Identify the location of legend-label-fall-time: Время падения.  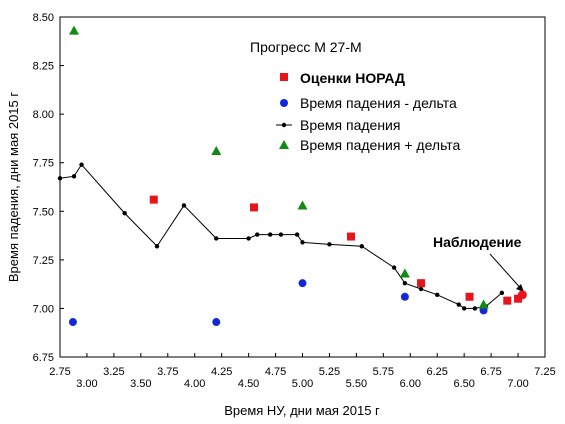
(350, 125).